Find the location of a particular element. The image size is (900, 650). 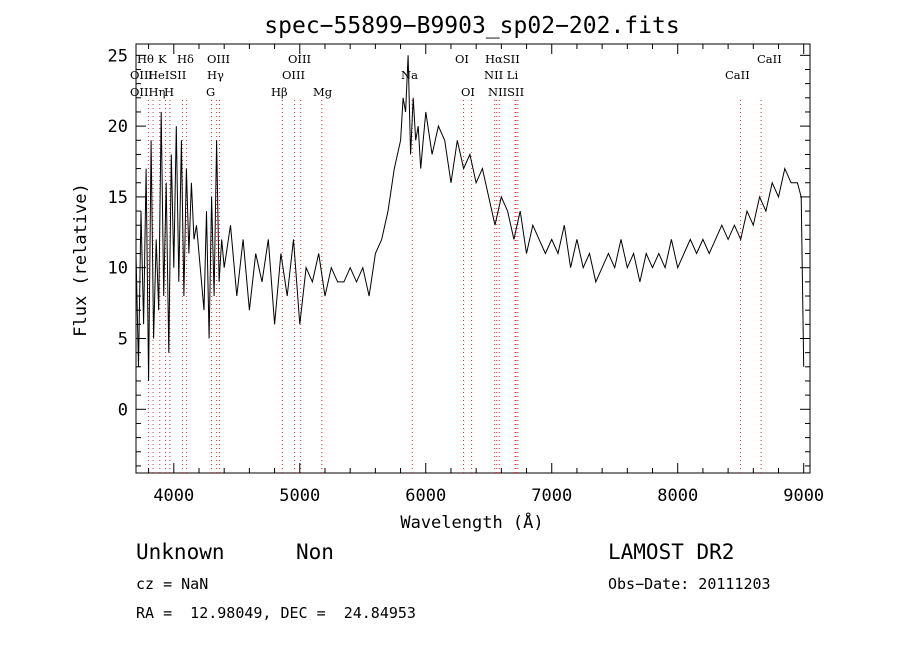

x-tick-label: 5000 is located at coordinates (299, 496).